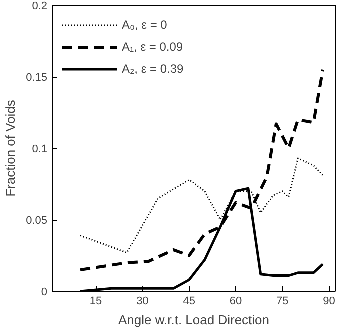 Image resolution: width=346 pixels, height=335 pixels. What do you see at coordinates (37, 221) in the screenshot?
I see `y-tick-label: 0.05` at bounding box center [37, 221].